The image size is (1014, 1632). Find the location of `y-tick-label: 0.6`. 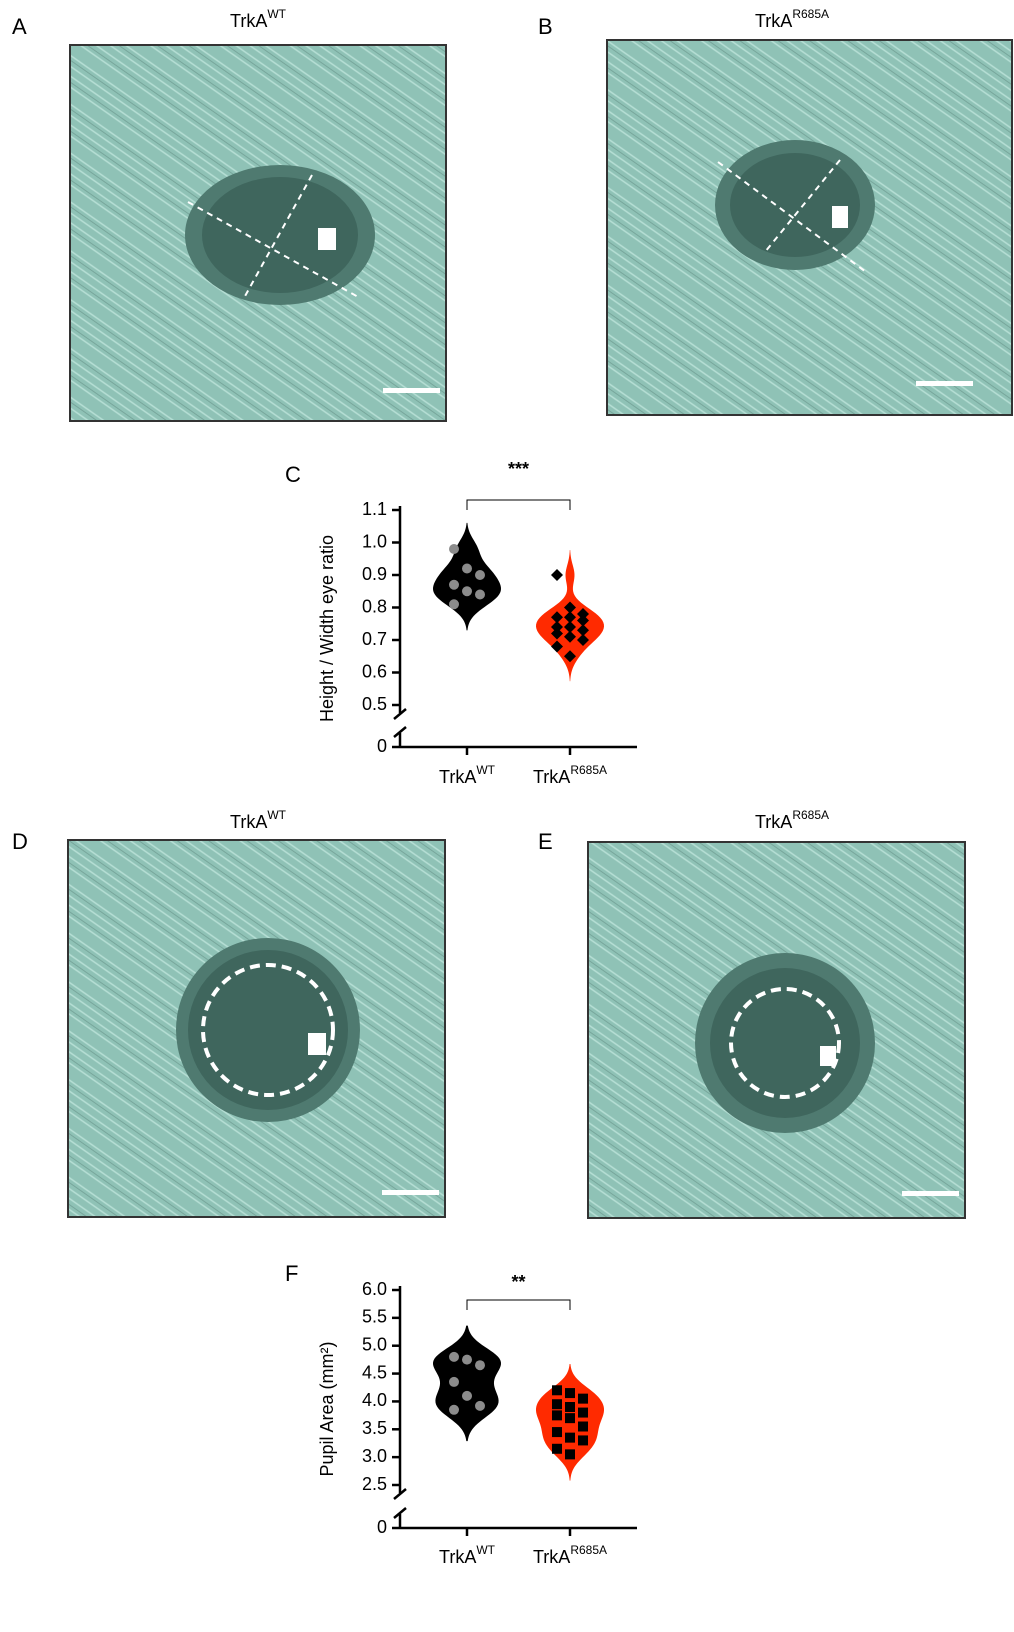

y-tick-label: 0.6 is located at coordinates (374, 671).